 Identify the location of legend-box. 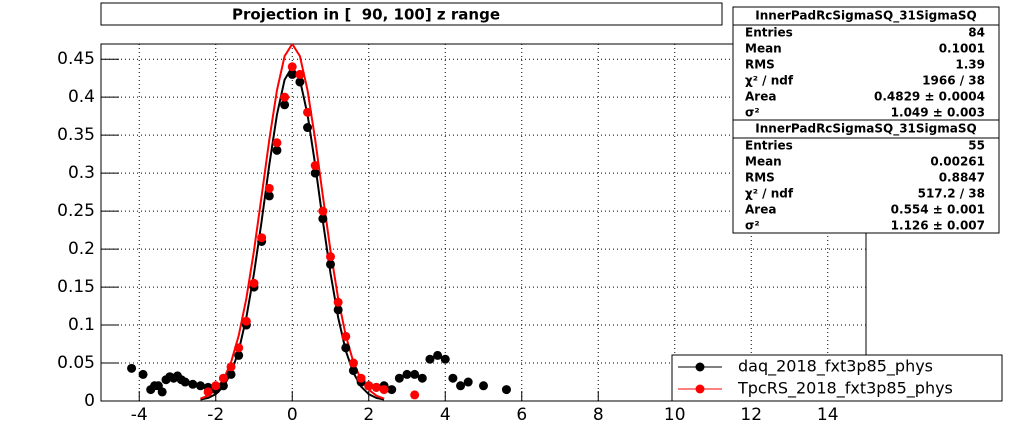
(837, 378).